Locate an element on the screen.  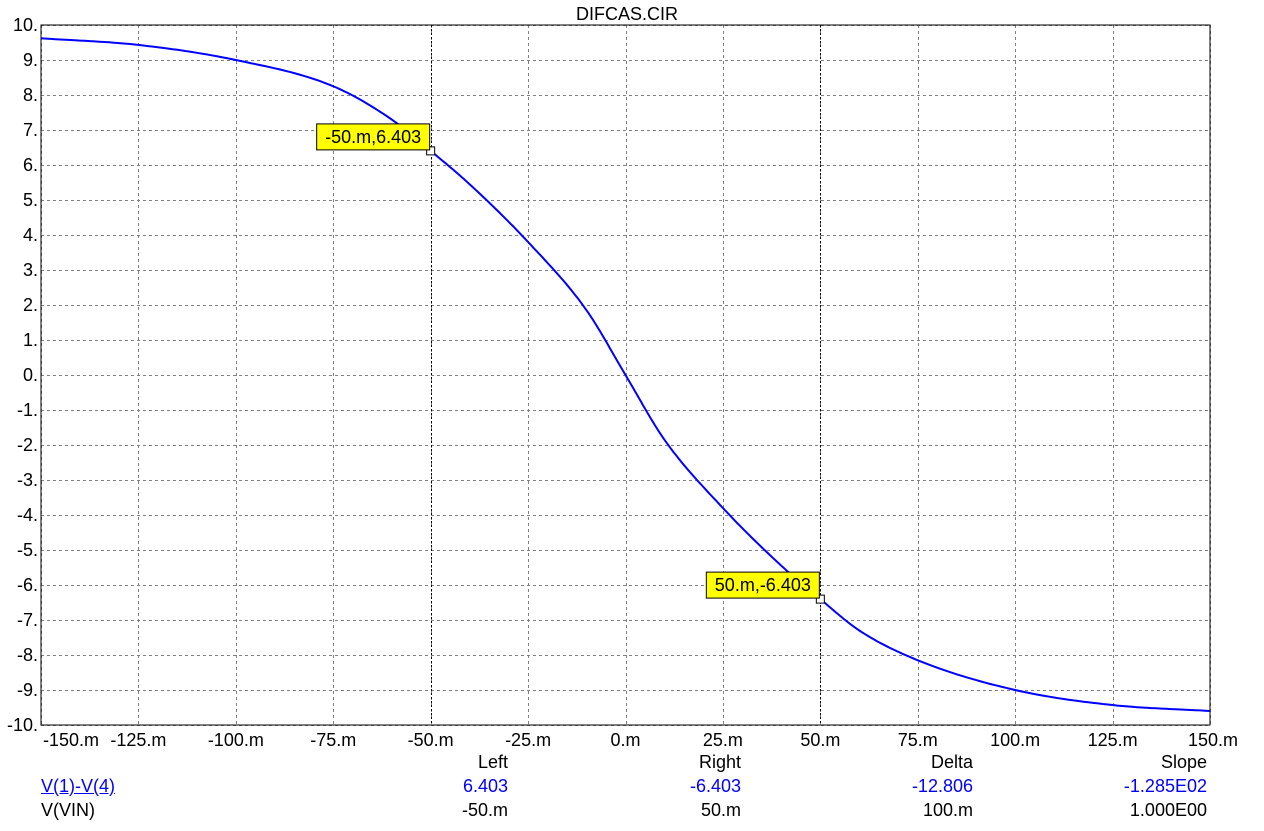
y-tick-label: -4. is located at coordinates (27, 515).